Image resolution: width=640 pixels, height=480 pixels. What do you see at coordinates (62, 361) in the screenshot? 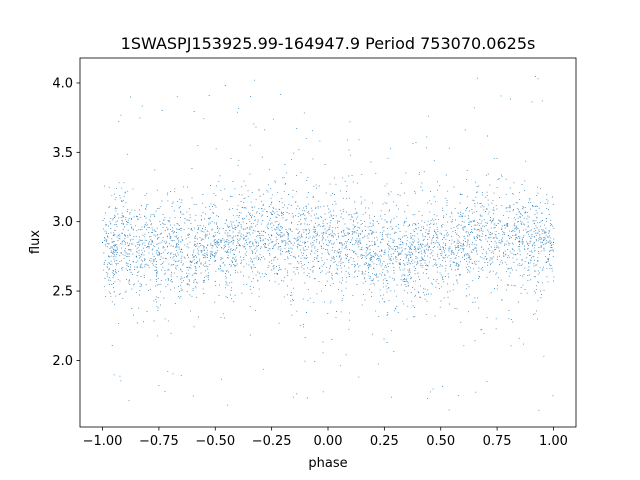
I see `y-tick-label: 2.0` at bounding box center [62, 361].